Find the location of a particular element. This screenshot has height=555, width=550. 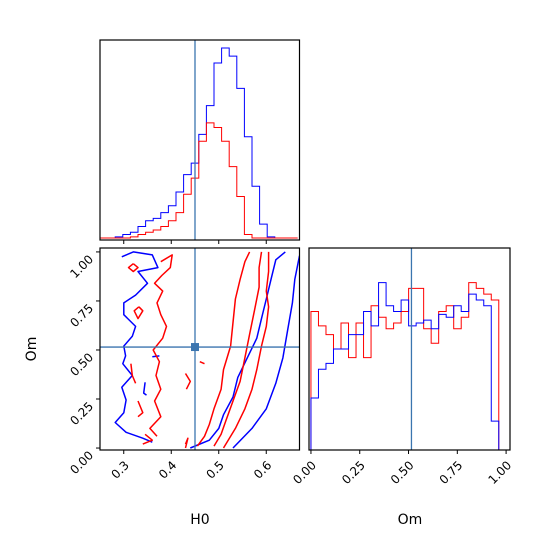

om-histogram-axis-ticks: 0.00 0.25 0.50 0.75 1.00 is located at coordinates (402, 468).